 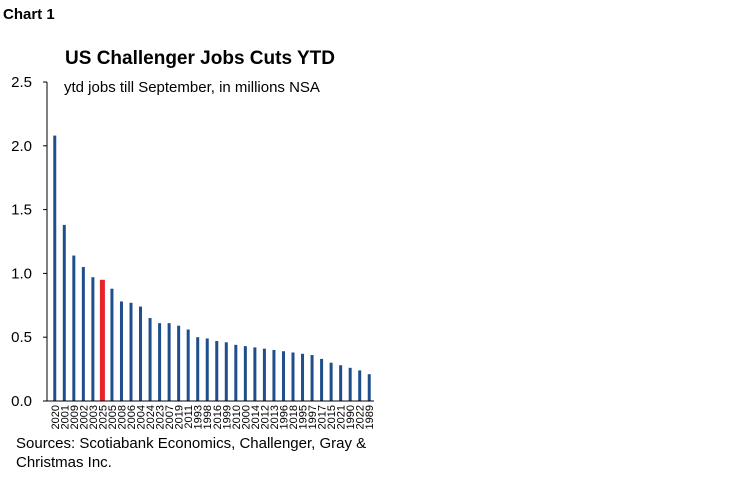 I want to click on chart-title: US Challenger Jobs Cuts YTD, so click(x=200, y=58).